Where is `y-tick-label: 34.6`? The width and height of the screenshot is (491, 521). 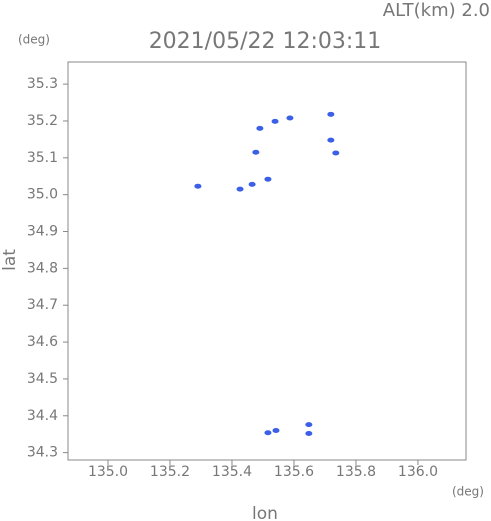 y-tick-label: 34.6 is located at coordinates (42, 342).